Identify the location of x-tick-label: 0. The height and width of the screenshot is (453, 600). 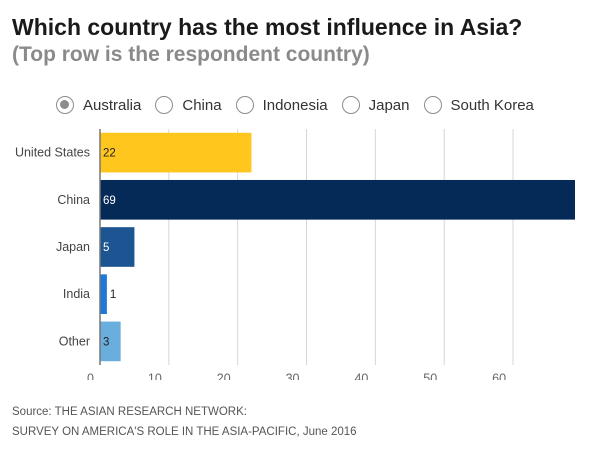
(90, 375).